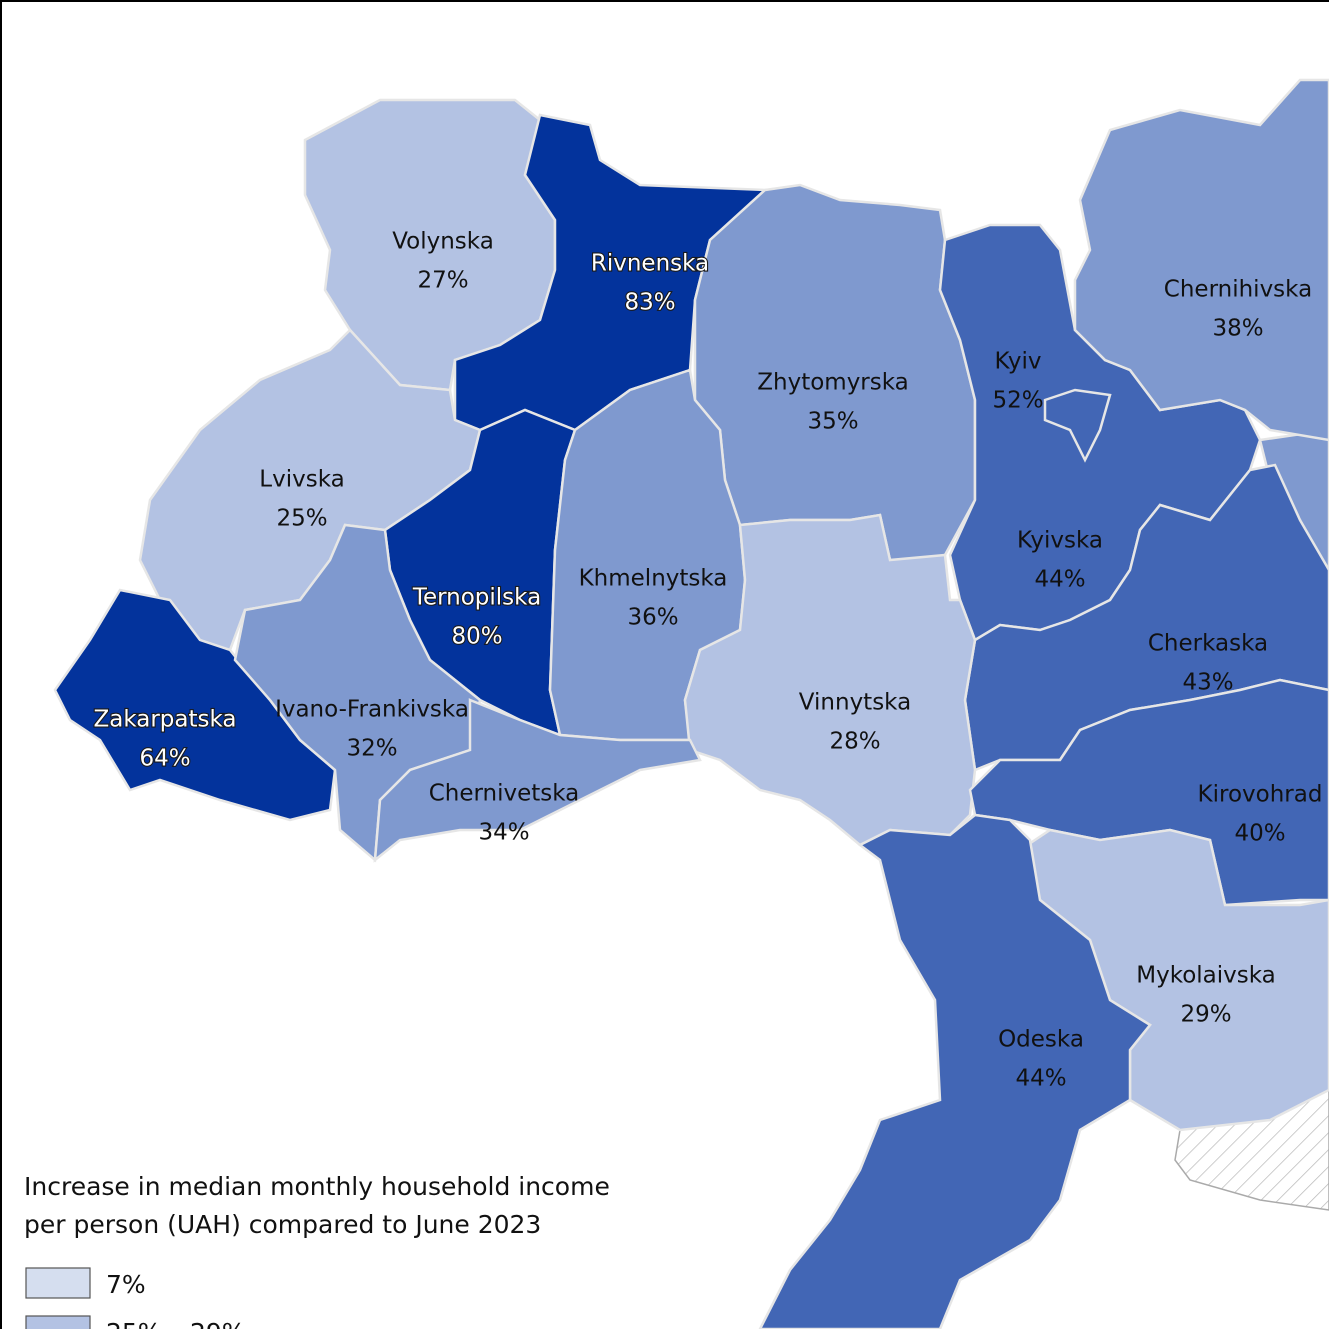 The height and width of the screenshot is (1329, 1329). What do you see at coordinates (1041, 1040) in the screenshot?
I see `region-name: Odeska` at bounding box center [1041, 1040].